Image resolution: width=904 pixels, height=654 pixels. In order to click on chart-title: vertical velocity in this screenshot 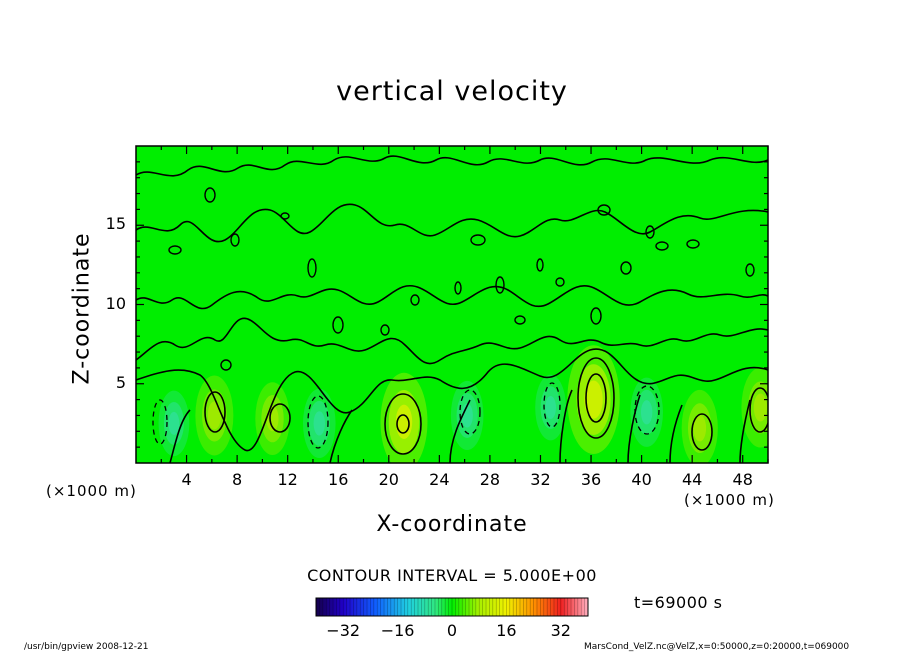, I will do `click(452, 91)`.